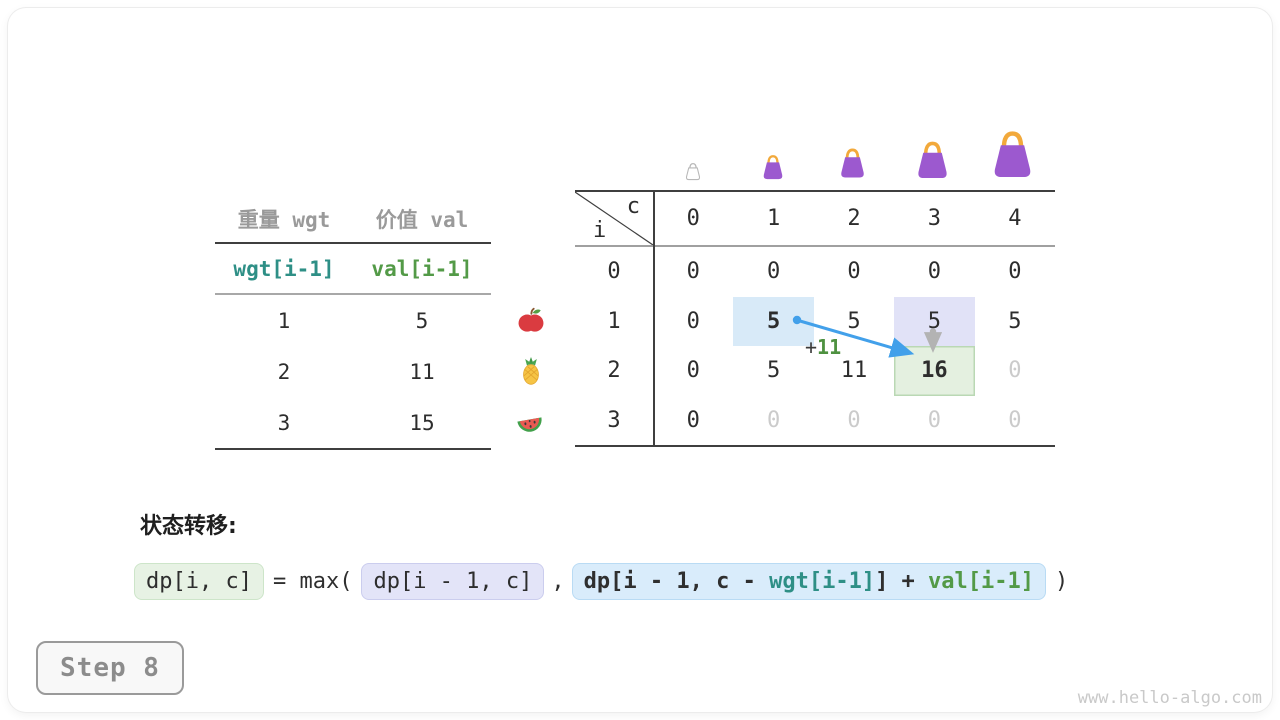 The height and width of the screenshot is (720, 1280). I want to click on bag-tiny-icon, so click(693, 171).